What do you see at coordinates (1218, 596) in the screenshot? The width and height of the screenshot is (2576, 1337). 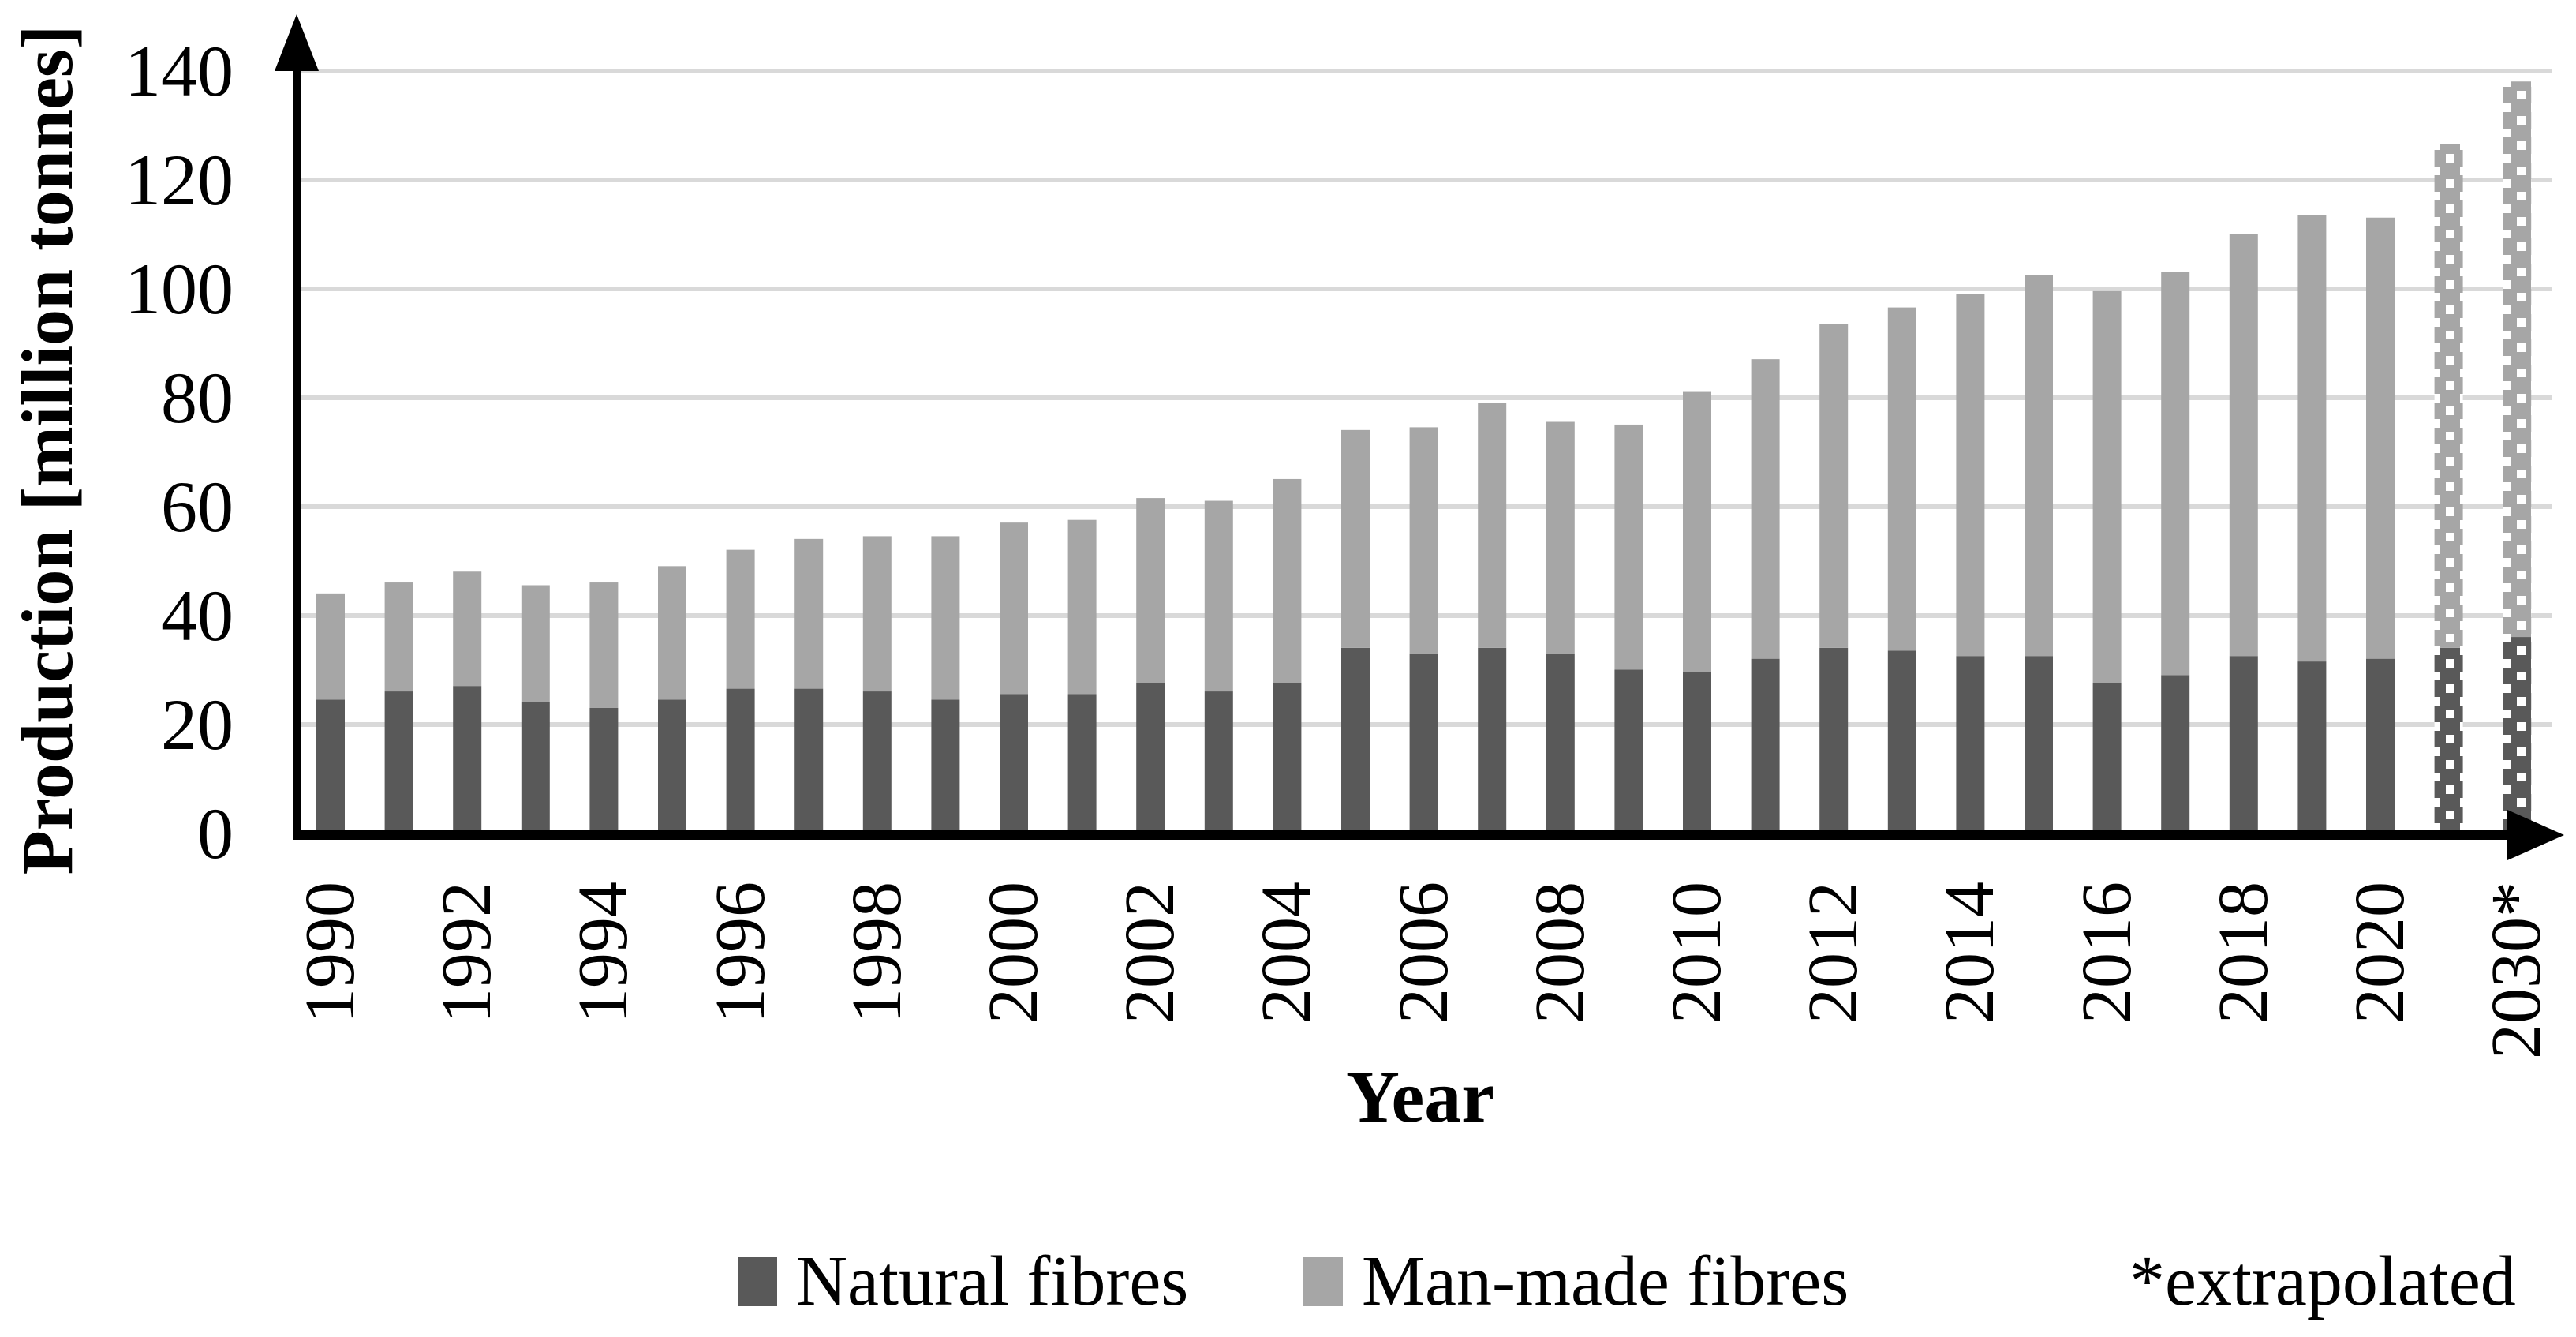 I see `bar-manmade-2003` at bounding box center [1218, 596].